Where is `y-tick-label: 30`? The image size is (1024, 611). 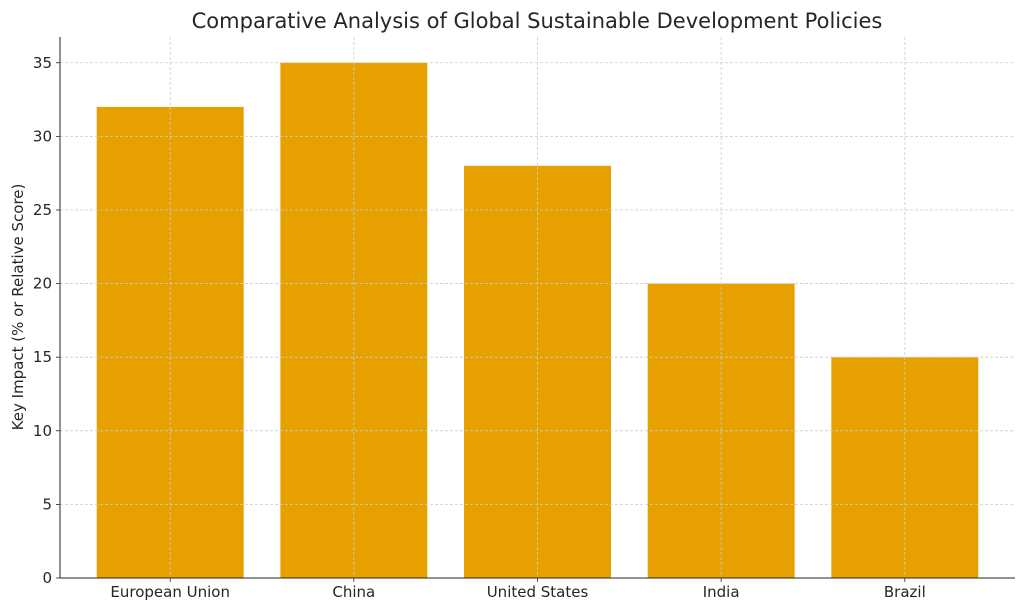 y-tick-label: 30 is located at coordinates (42, 136).